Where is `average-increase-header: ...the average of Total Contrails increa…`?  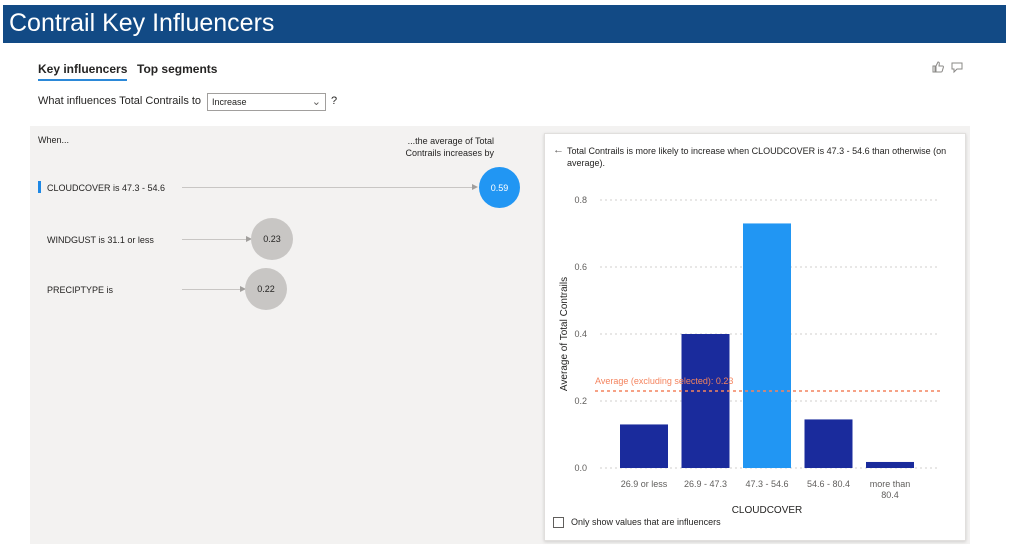
average-increase-header: ...the average of Total Contrails increa… is located at coordinates (449, 147).